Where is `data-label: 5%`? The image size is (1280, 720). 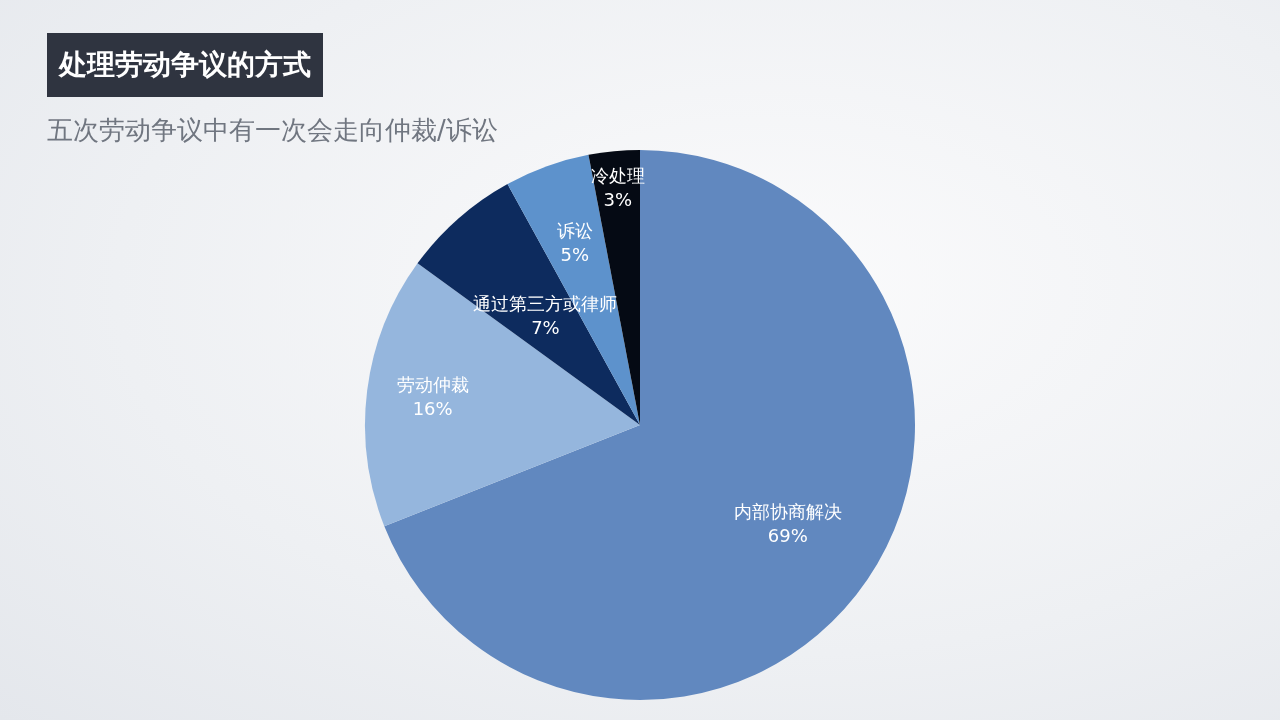 data-label: 5% is located at coordinates (575, 254).